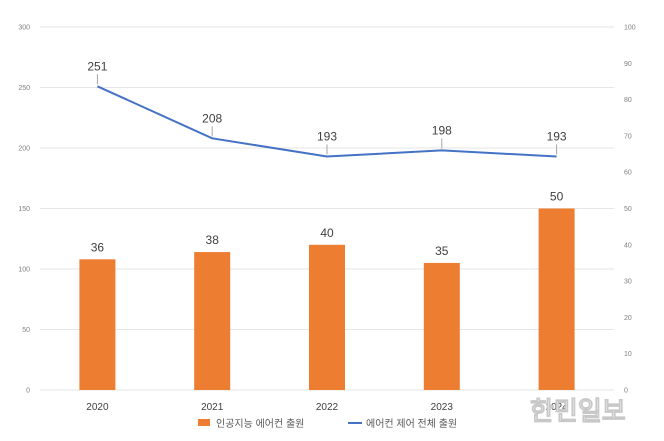 This screenshot has width=664, height=441. Describe the element at coordinates (24, 88) in the screenshot. I see `left-axis-tick-label: 250` at that location.